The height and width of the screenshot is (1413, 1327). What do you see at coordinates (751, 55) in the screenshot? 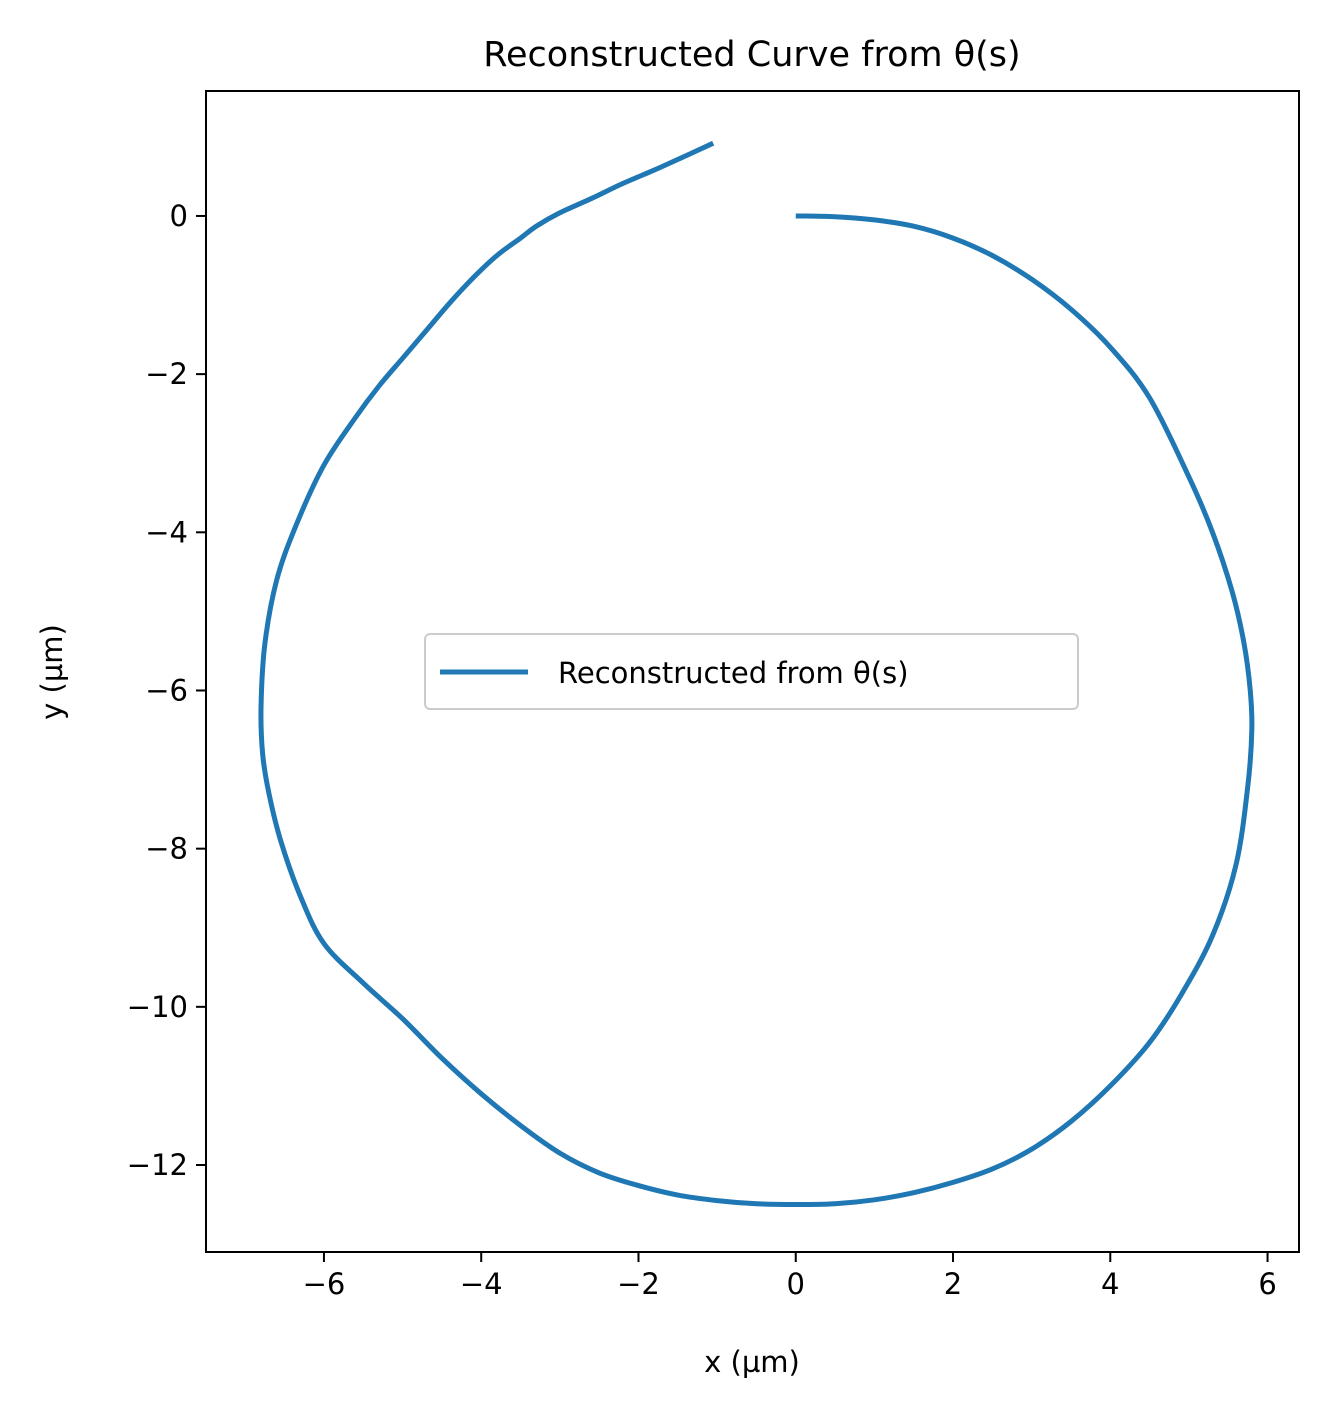
I see `chart-title: Reconstructed Curve from θ(s)` at bounding box center [751, 55].